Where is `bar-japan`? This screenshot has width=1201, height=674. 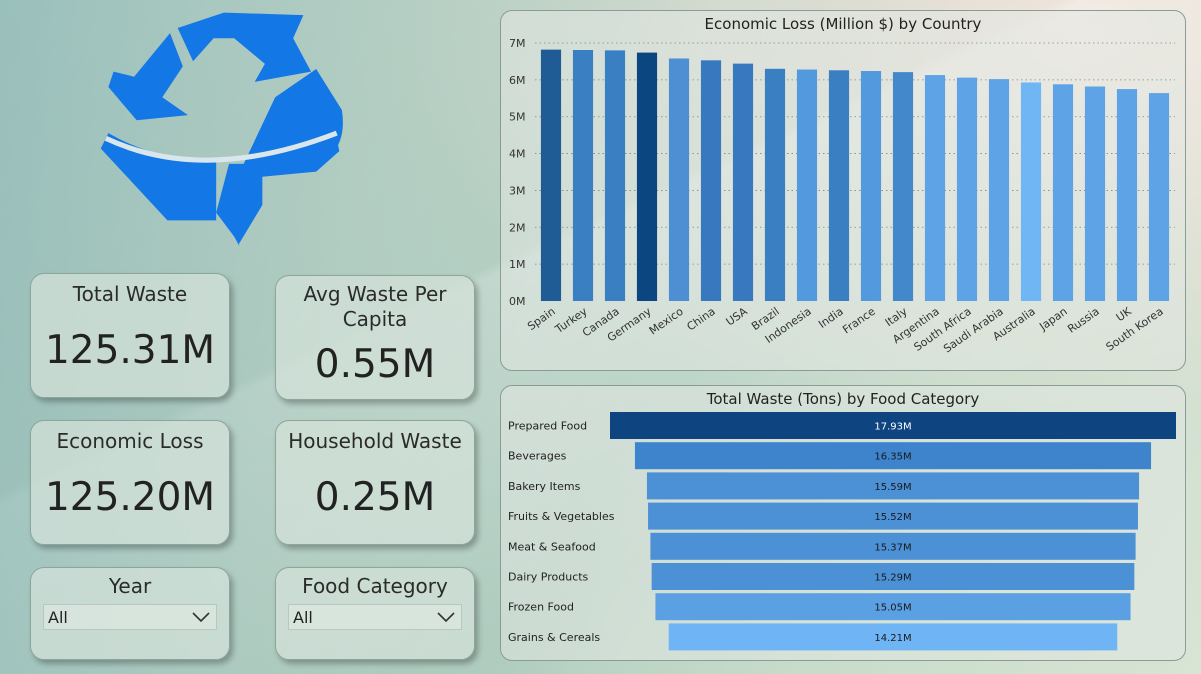 bar-japan is located at coordinates (1063, 192).